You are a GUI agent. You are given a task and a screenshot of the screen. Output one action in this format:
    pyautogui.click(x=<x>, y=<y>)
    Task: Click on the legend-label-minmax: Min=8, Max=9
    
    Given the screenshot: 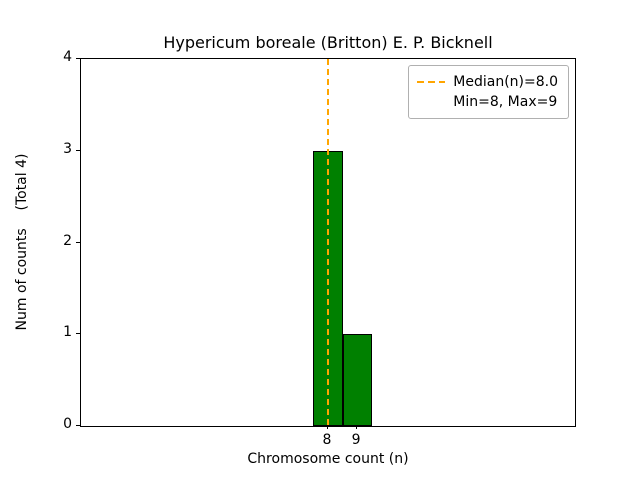 What is the action you would take?
    pyautogui.click(x=505, y=102)
    